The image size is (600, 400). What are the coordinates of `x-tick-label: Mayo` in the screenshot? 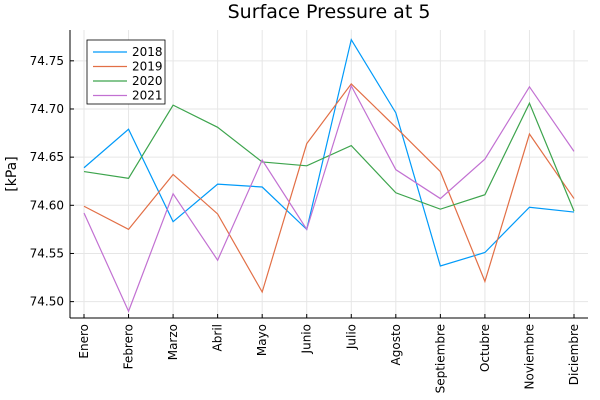 It's located at (262, 340).